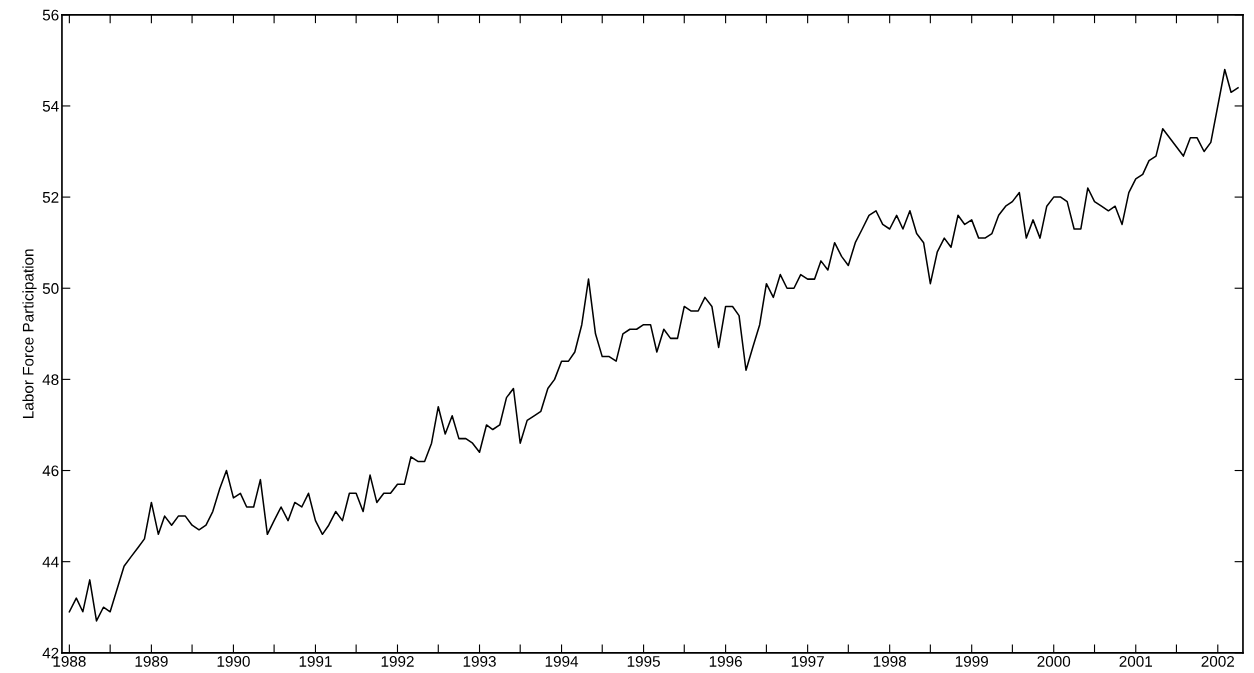 Image resolution: width=1254 pixels, height=673 pixels. I want to click on x-tick-label: 1996, so click(725, 661).